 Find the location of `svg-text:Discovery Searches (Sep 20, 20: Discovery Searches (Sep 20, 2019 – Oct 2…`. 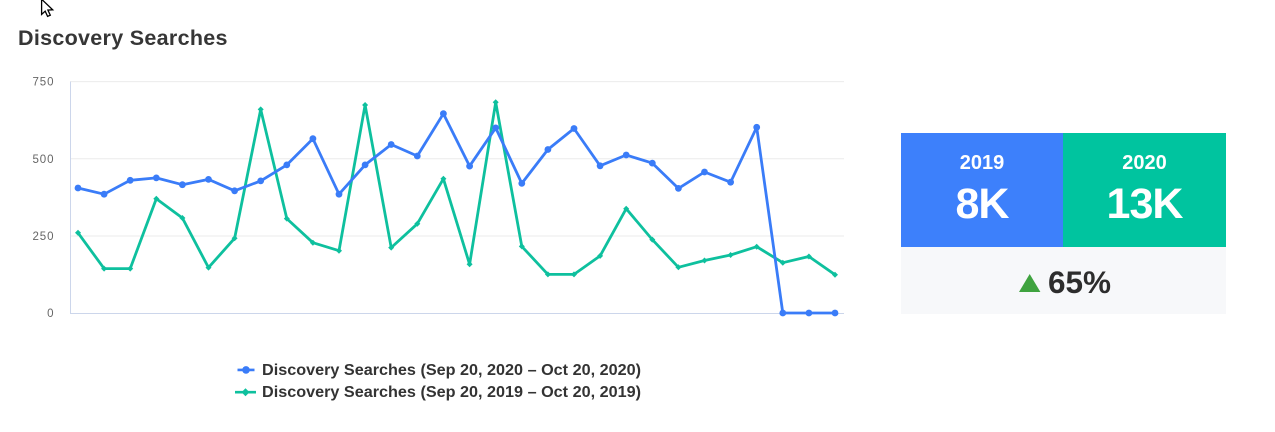

svg-text:Discovery Searches (Sep 20, 20: Discovery Searches (Sep 20, 2019 – Oct 2… is located at coordinates (451, 392).